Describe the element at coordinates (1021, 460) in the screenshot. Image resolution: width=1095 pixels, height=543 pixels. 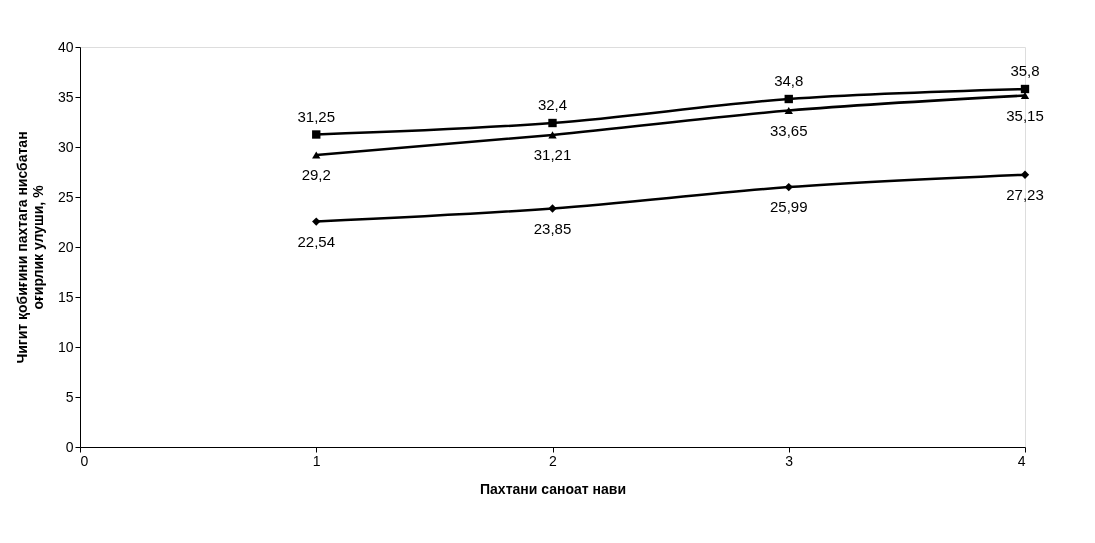
I see `x-tick-label: 4` at that location.